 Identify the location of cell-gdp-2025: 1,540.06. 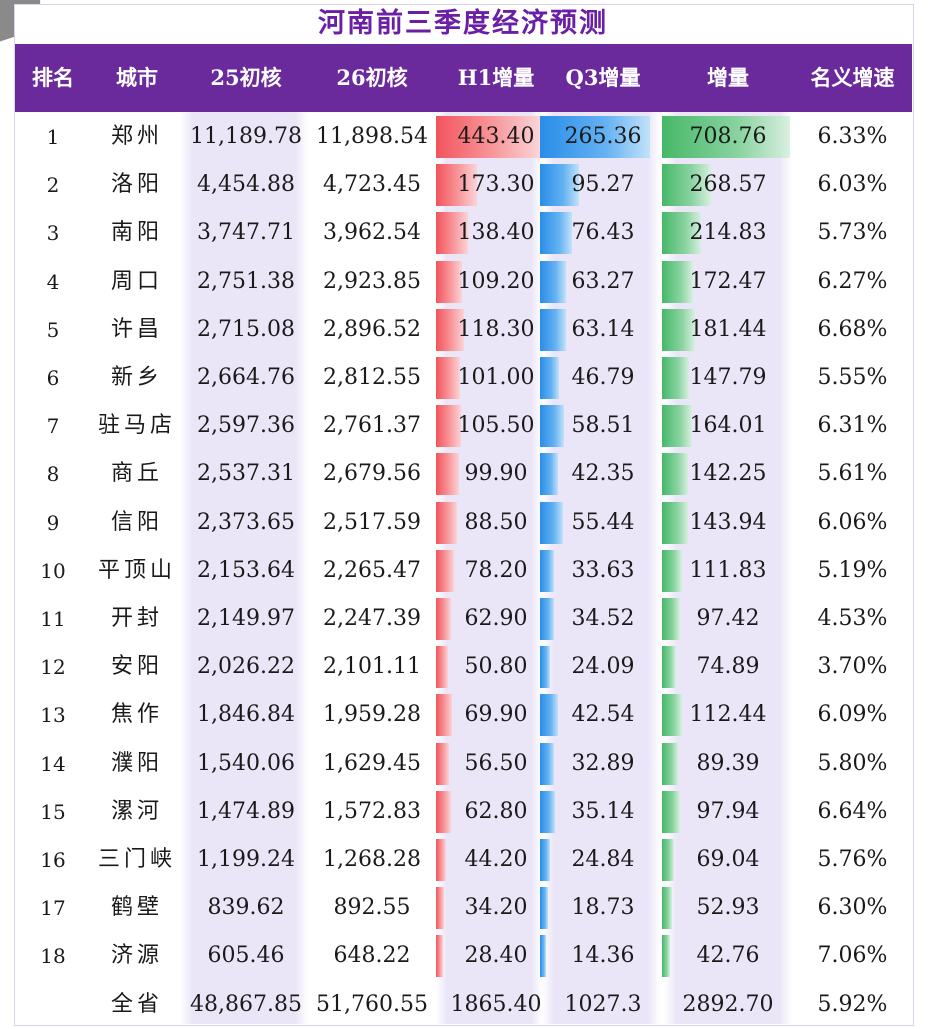
(246, 763).